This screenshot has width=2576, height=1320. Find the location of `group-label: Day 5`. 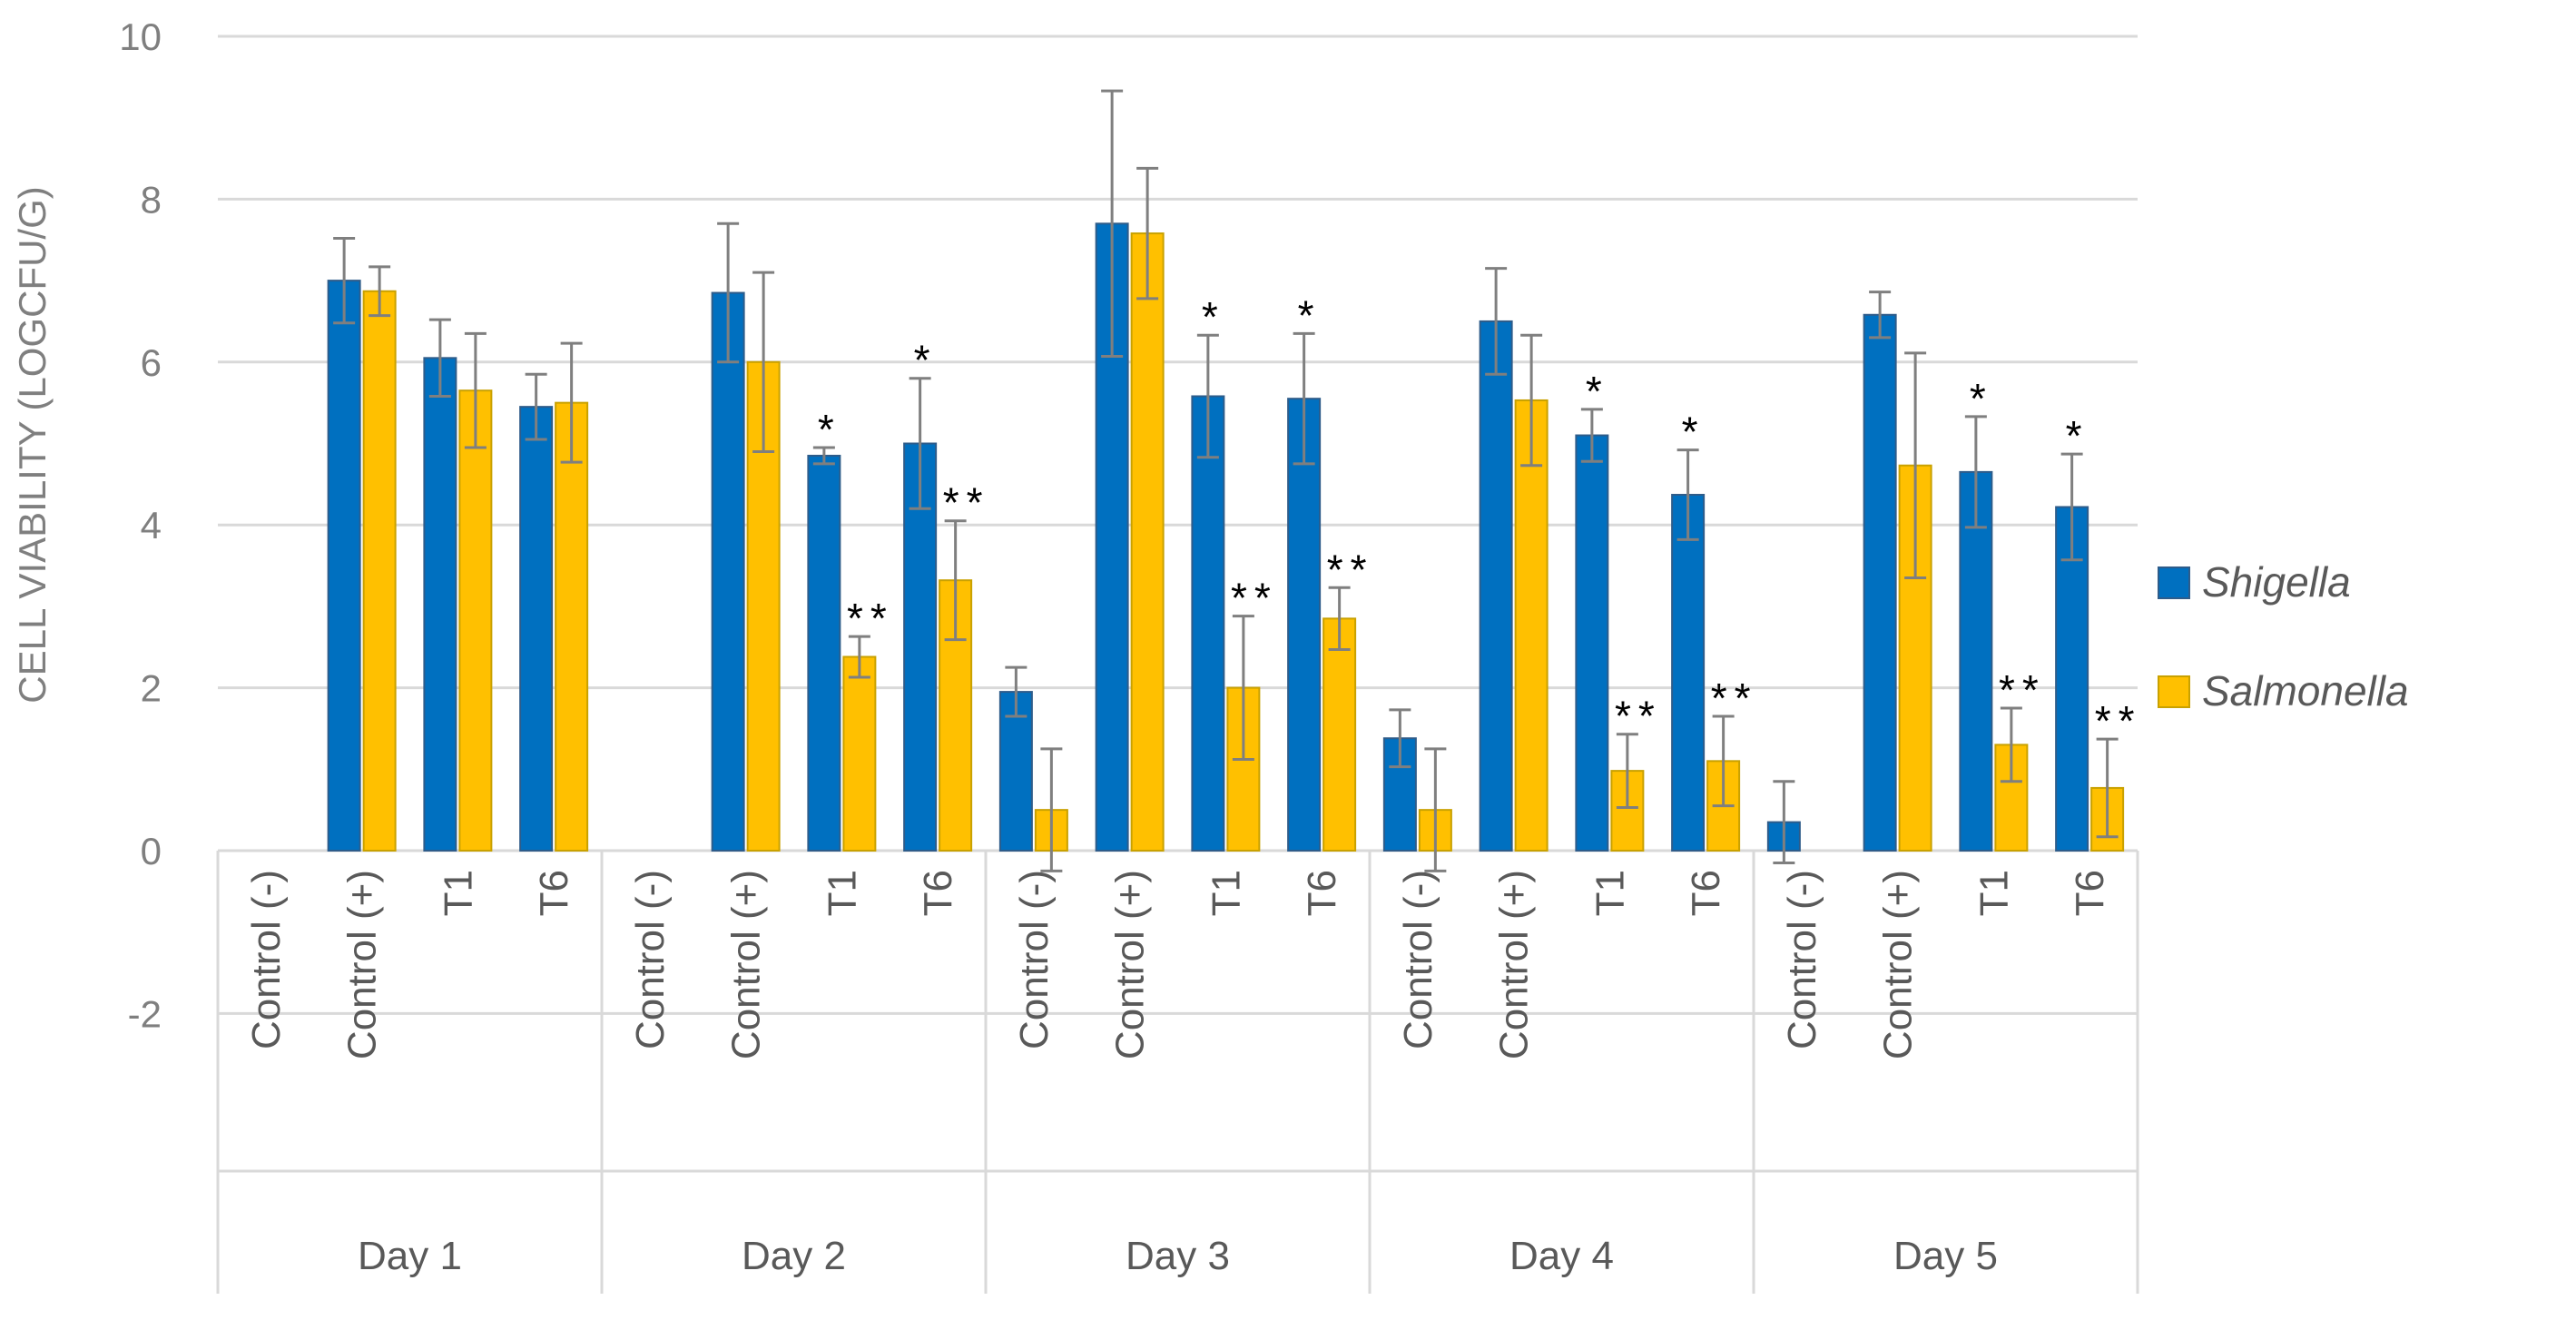

group-label: Day 5 is located at coordinates (1945, 1256).